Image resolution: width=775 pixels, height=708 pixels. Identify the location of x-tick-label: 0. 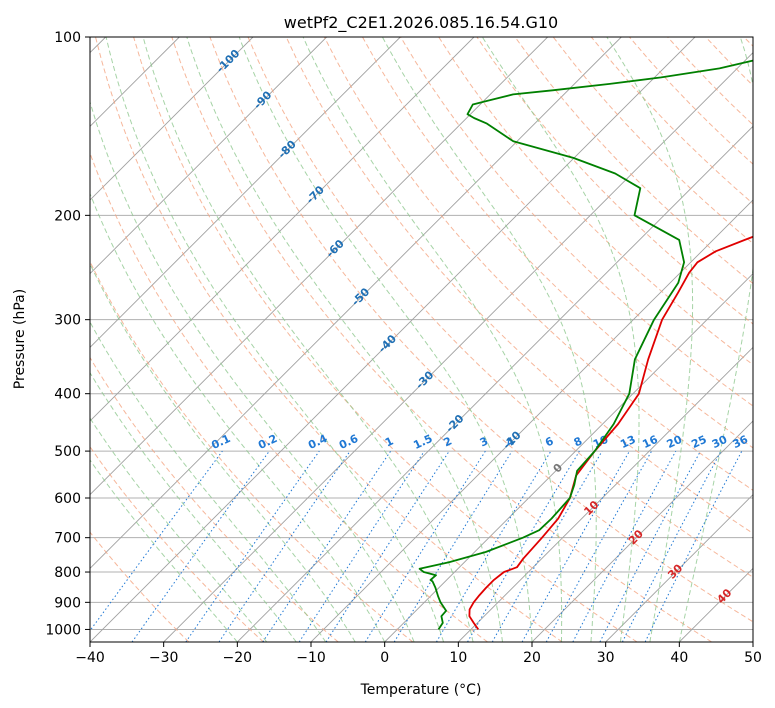
(384, 658).